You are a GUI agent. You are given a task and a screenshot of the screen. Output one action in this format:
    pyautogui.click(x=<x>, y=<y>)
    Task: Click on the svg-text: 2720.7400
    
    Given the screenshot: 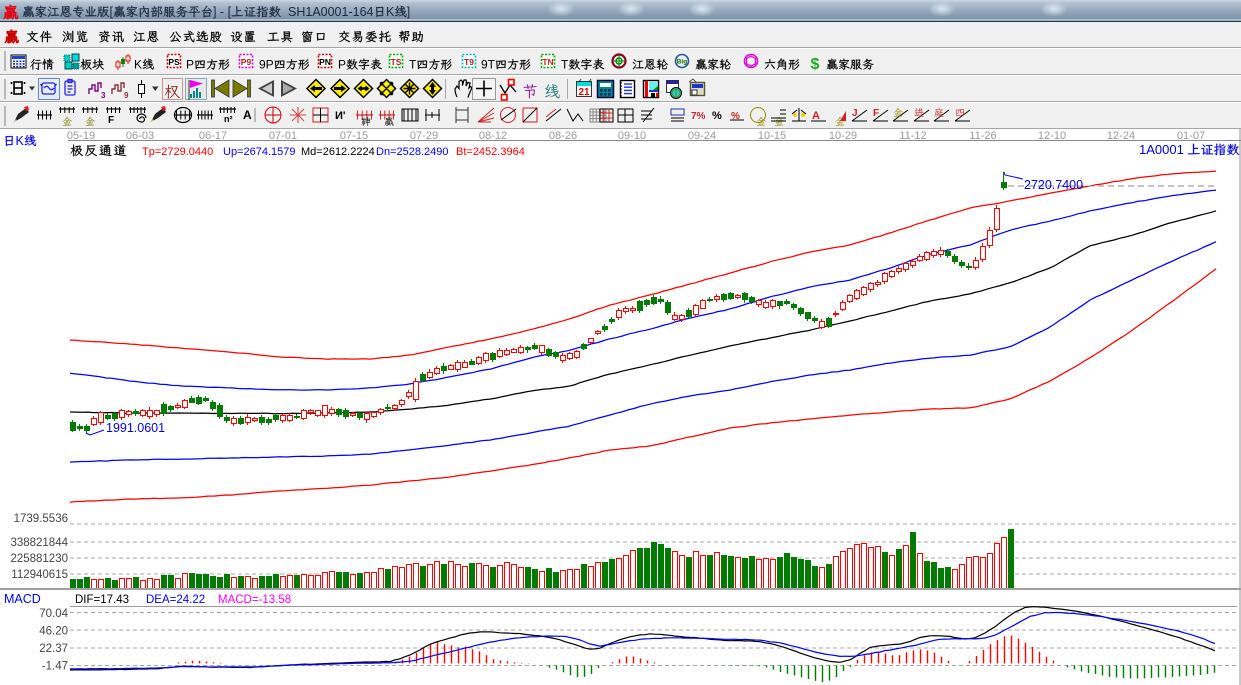 What is the action you would take?
    pyautogui.click(x=1053, y=185)
    